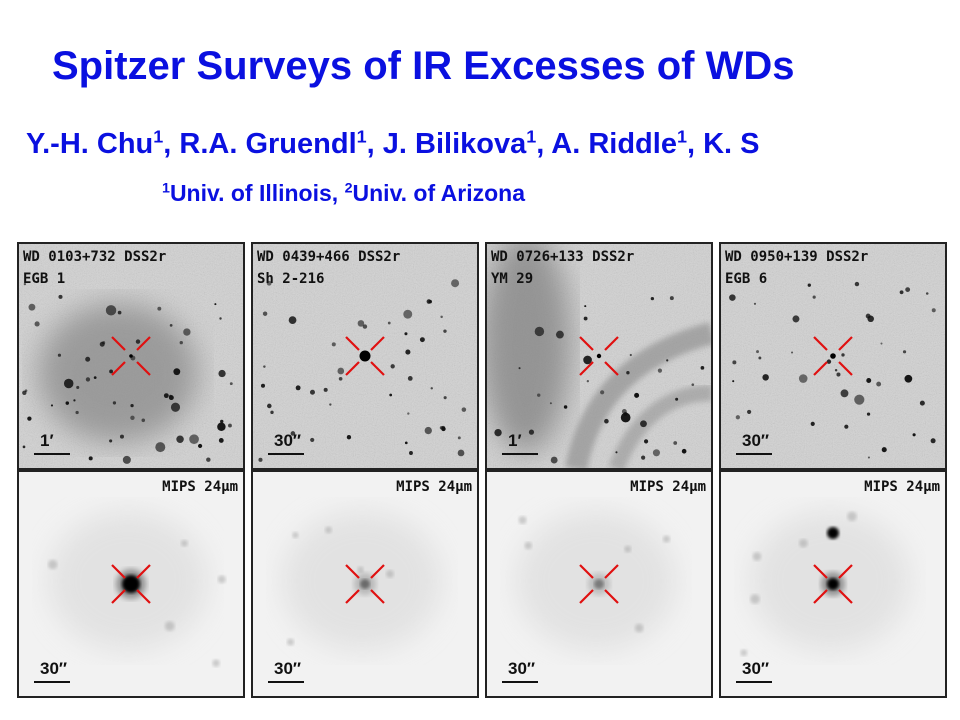 This screenshot has width=960, height=720. Describe the element at coordinates (290, 279) in the screenshot. I see `panel-nebula-label-2: Sh 2-216` at that location.